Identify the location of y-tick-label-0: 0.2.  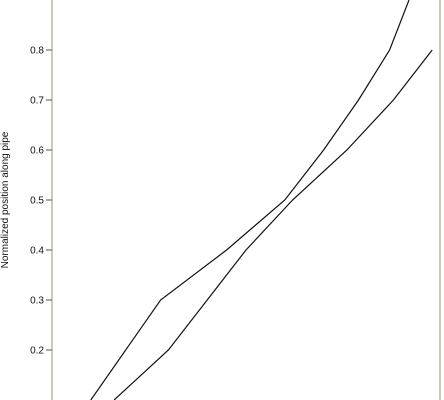
(37, 351).